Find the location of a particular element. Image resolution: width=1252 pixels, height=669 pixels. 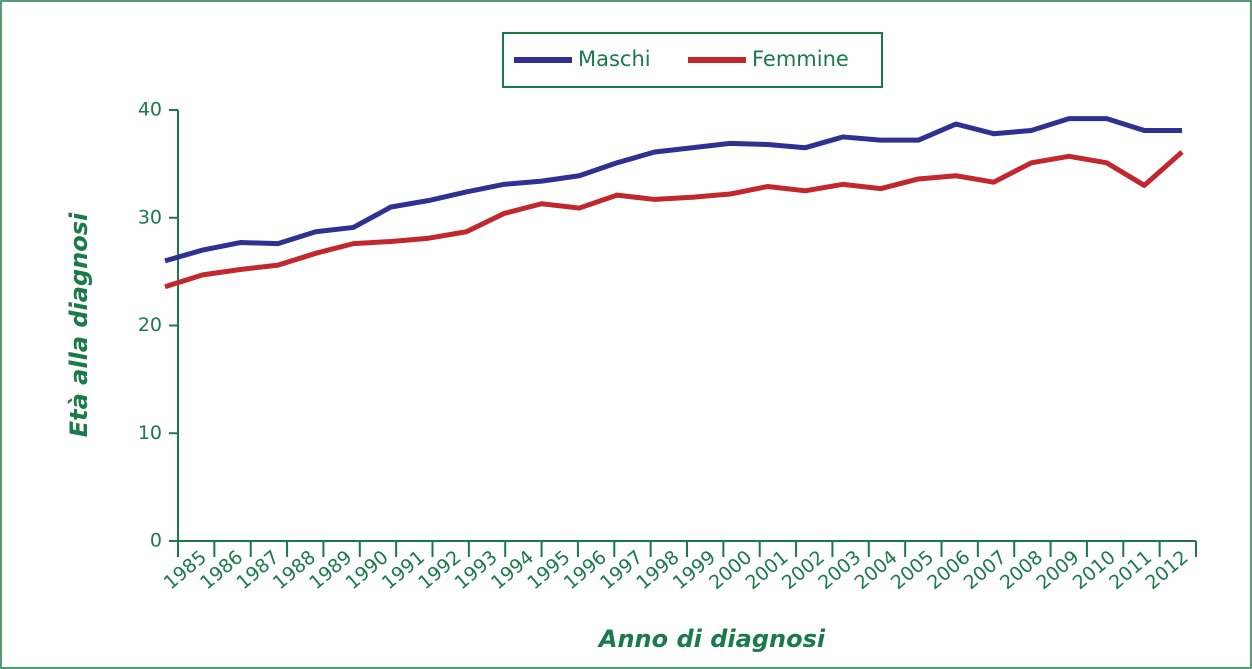

x-tick-label: 2012 is located at coordinates (1166, 570).